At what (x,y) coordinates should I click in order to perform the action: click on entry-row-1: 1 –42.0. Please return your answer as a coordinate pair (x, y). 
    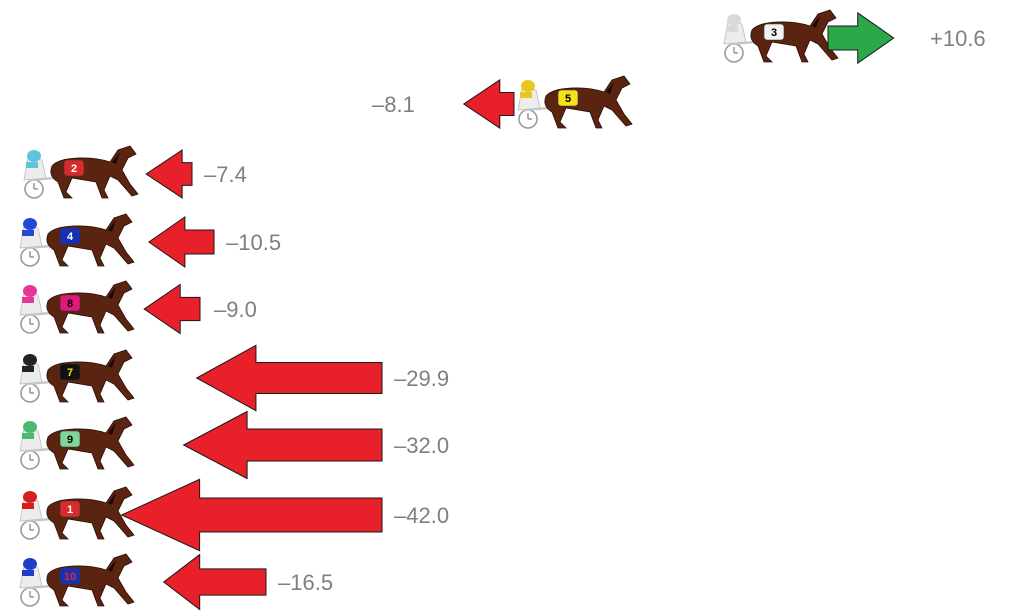
    Looking at the image, I should click on (234, 515).